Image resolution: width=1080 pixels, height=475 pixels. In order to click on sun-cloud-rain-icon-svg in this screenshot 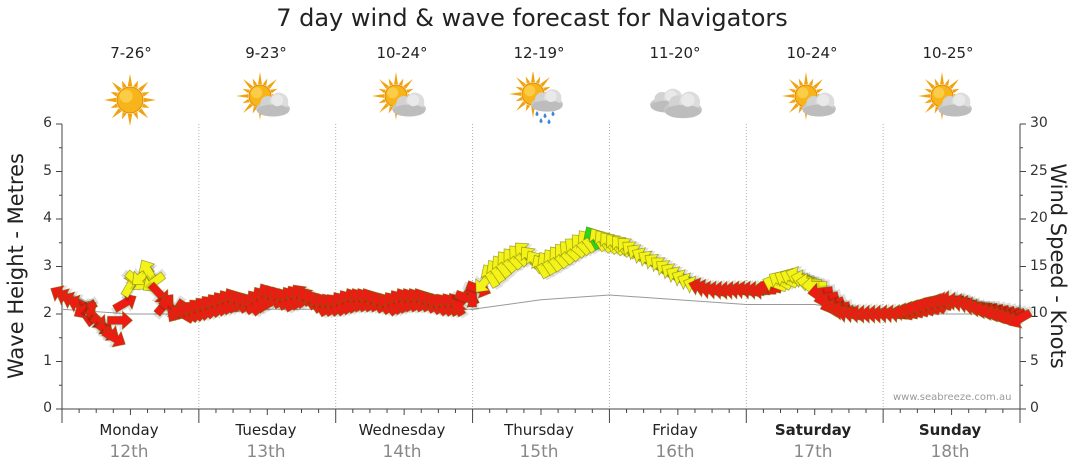, I will do `click(536, 98)`.